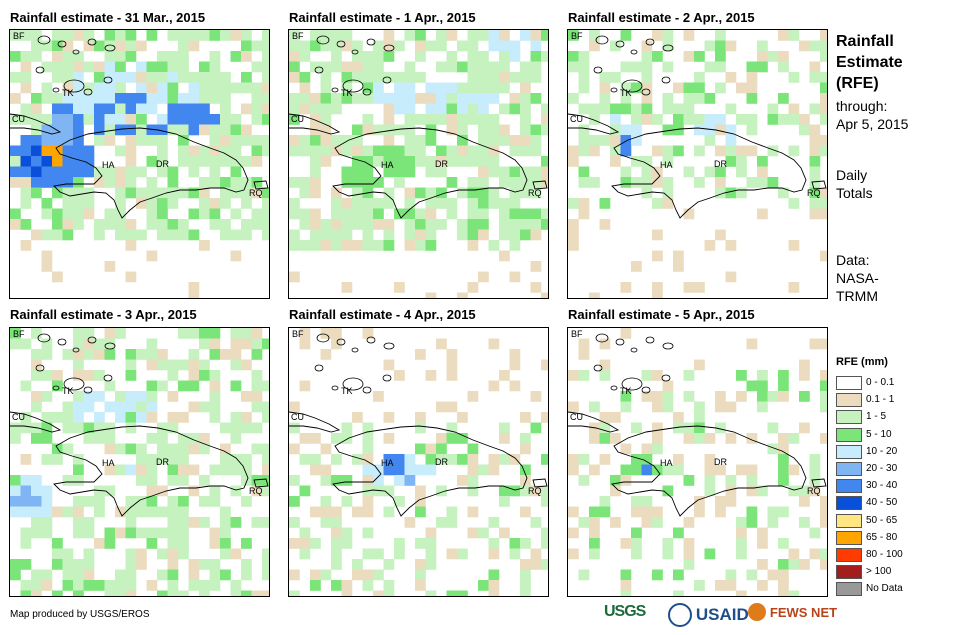  I want to click on panel-title-3: Rainfall estimate - 2 Apr., 2015, so click(661, 17).